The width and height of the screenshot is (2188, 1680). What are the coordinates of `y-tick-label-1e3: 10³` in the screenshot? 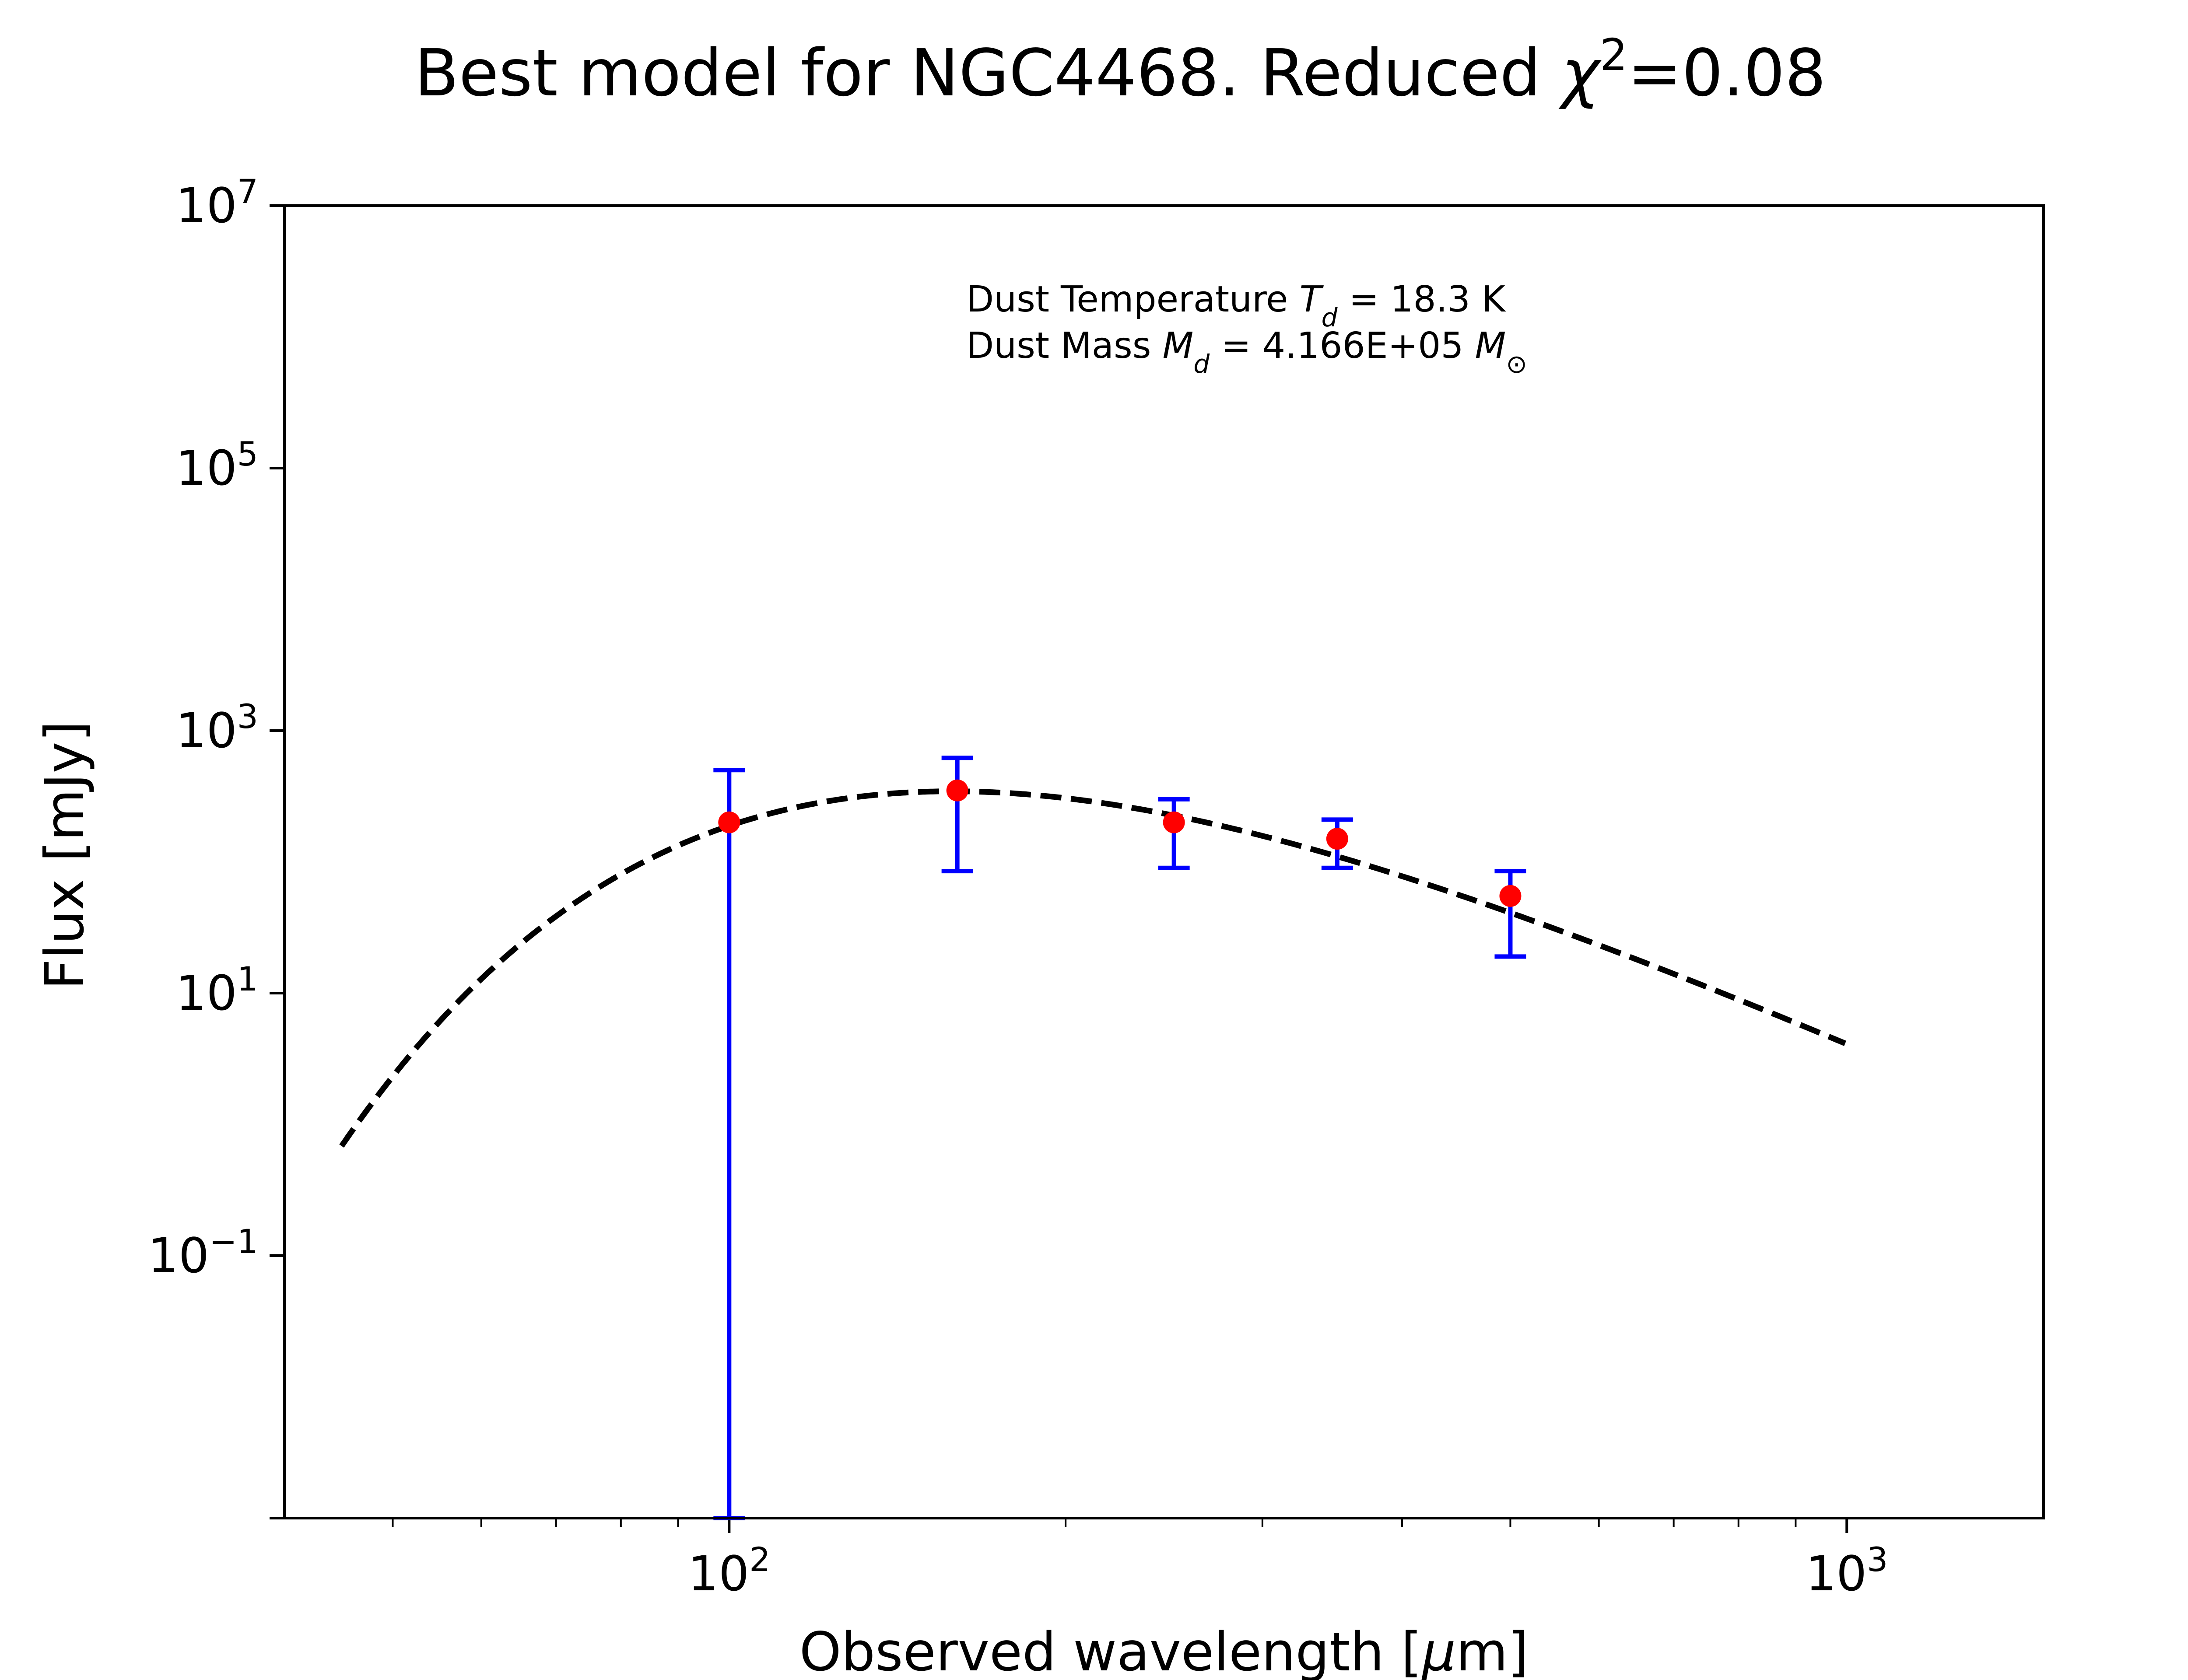 It's located at (217, 728).